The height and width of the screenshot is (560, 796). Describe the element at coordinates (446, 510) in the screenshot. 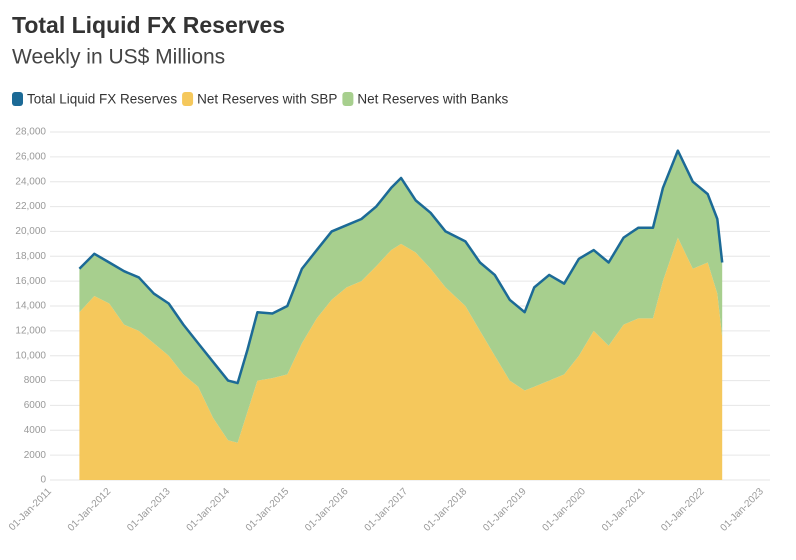

I see `x-tick-label: 01-Jan-2018` at that location.